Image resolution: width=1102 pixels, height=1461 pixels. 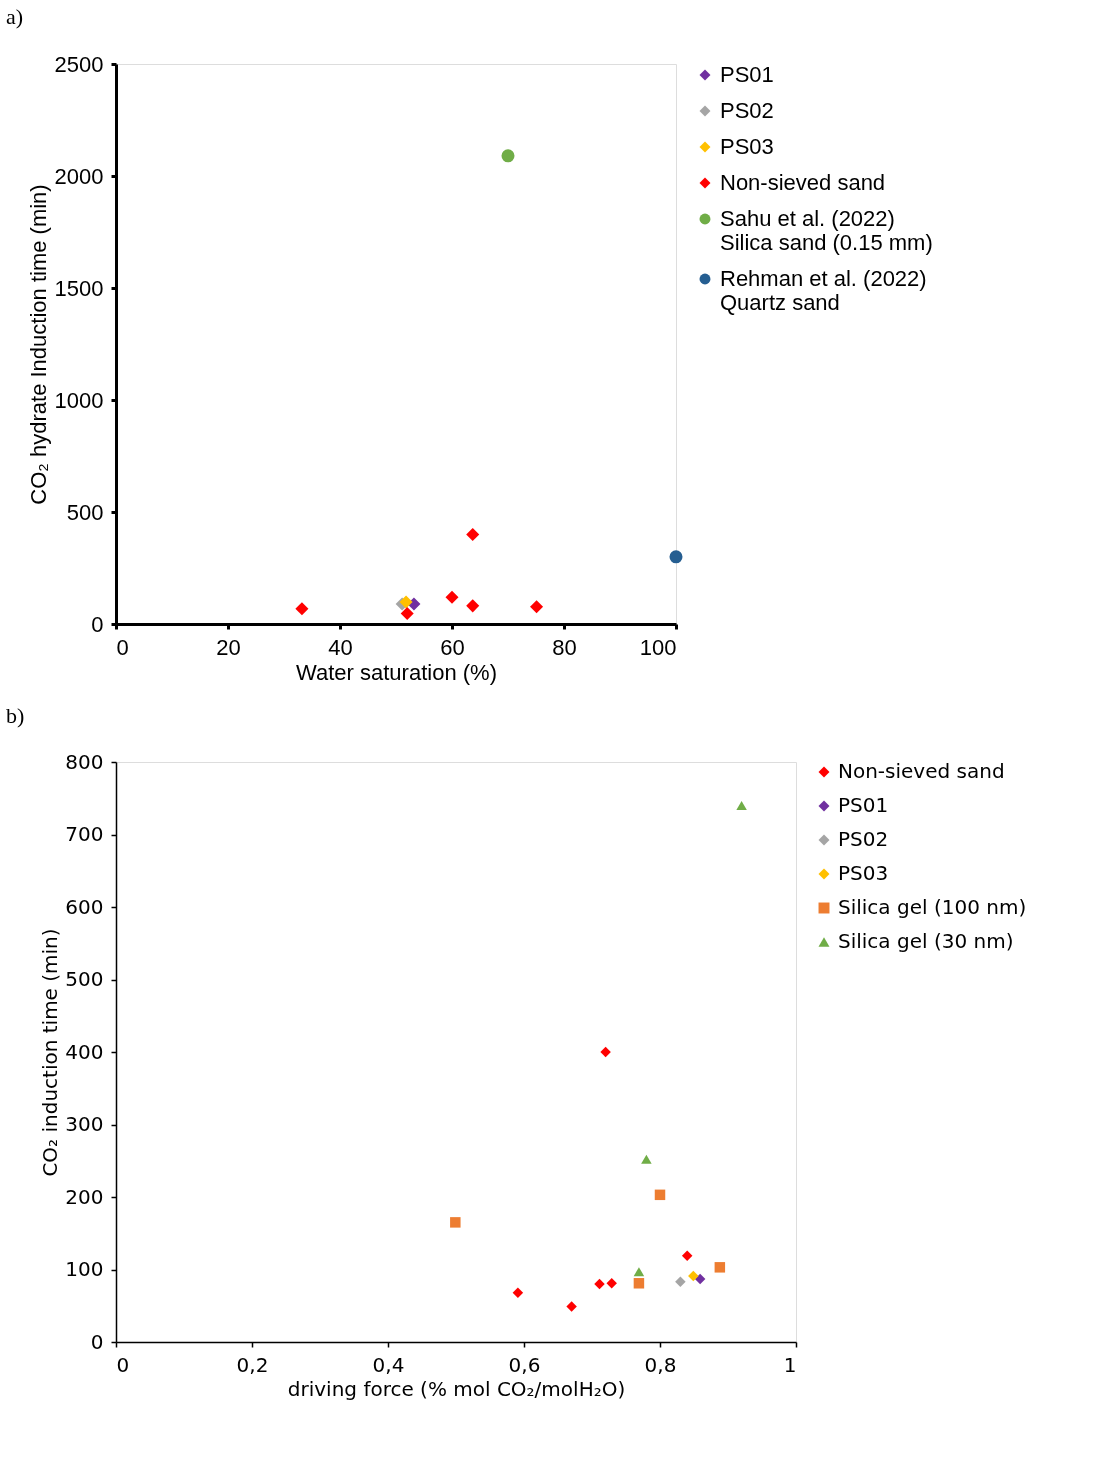 I want to click on x-tick-label: 0,4, so click(x=388, y=1364).